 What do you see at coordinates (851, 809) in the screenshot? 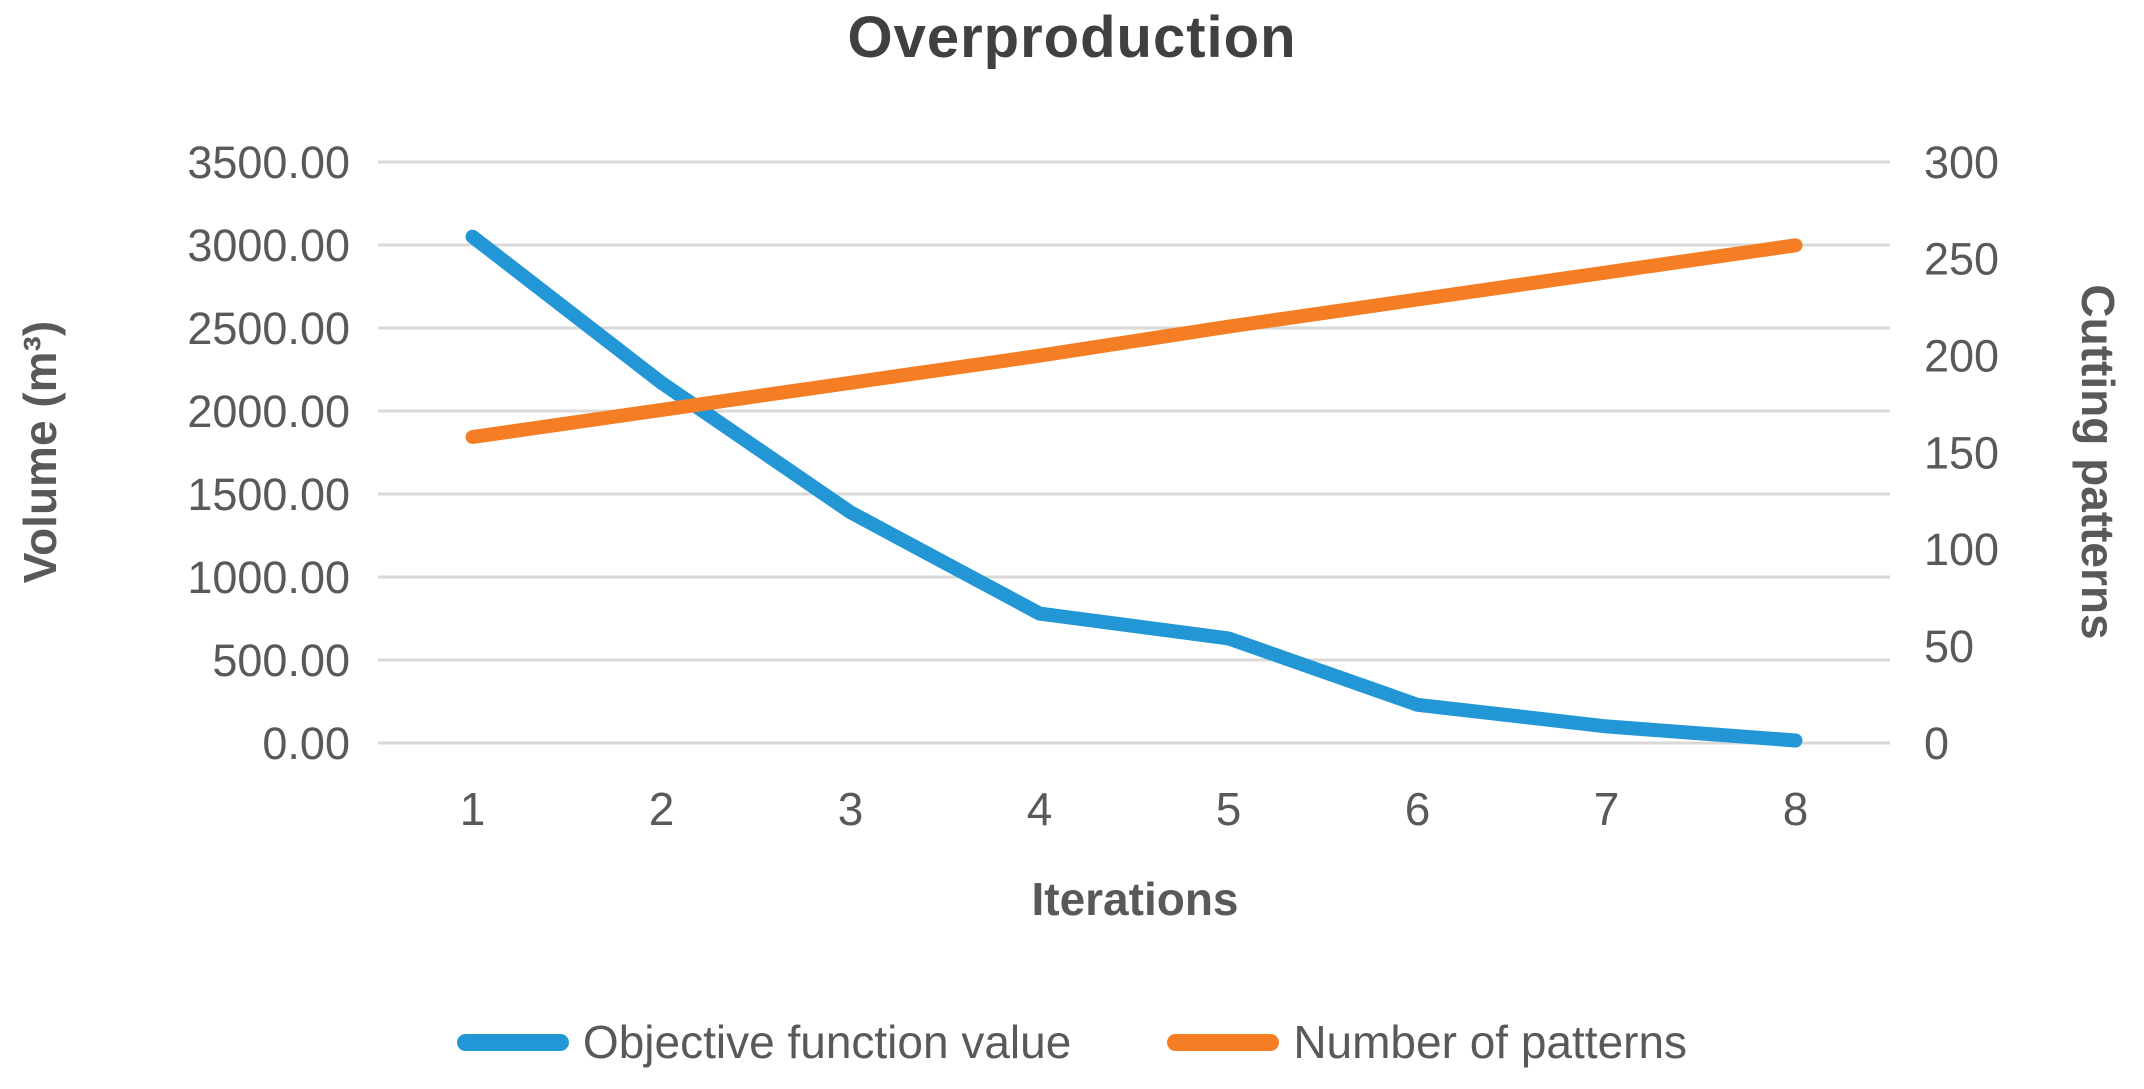
I see `x-axis-tick-label: 3` at bounding box center [851, 809].